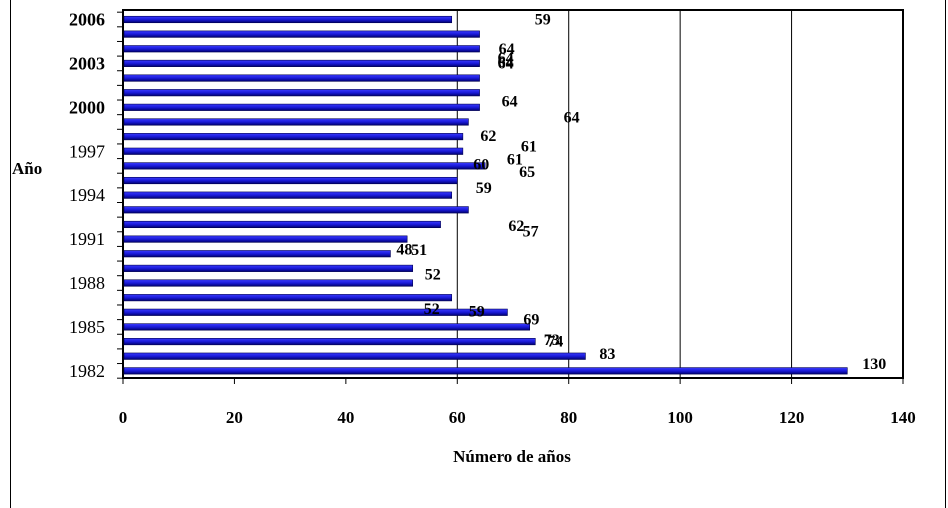 The width and height of the screenshot is (948, 508). What do you see at coordinates (87, 239) in the screenshot?
I see `y-tick-label: 1991` at bounding box center [87, 239].